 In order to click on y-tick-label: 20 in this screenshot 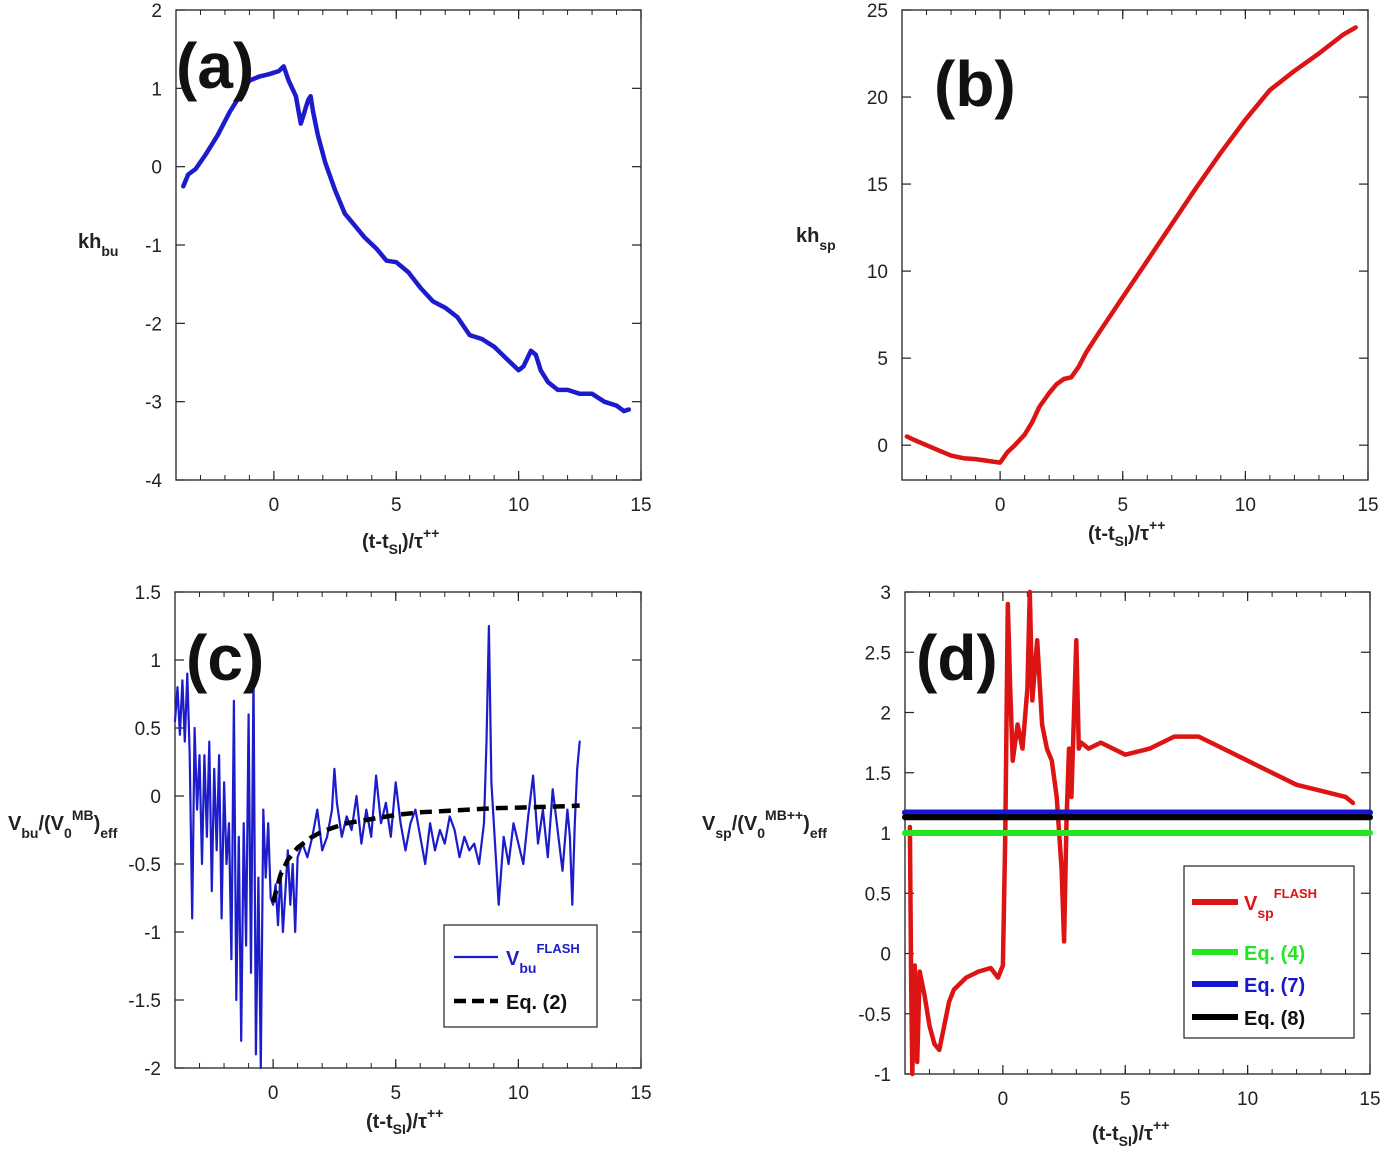, I will do `click(877, 98)`.